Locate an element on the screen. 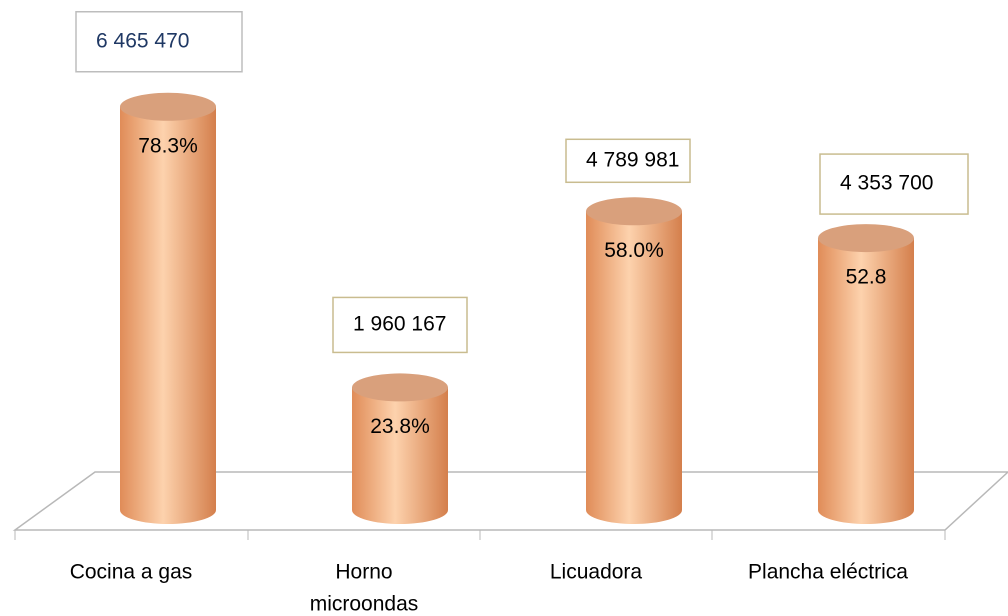 The image size is (1008, 616). x-tick-label: Horno is located at coordinates (363, 572).